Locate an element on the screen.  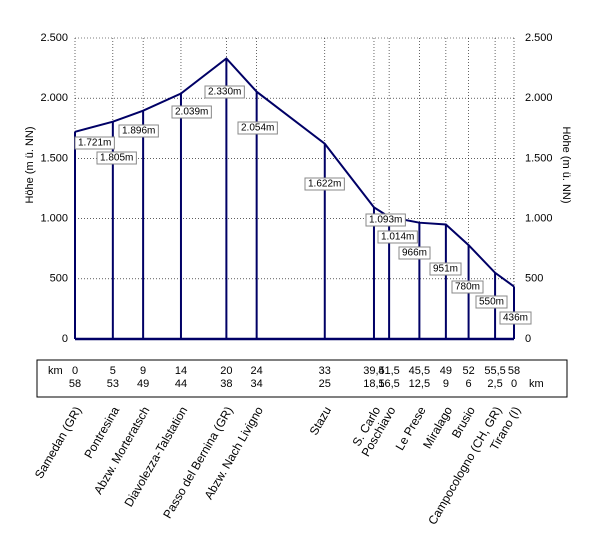
value-label: 951m is located at coordinates (445, 269).